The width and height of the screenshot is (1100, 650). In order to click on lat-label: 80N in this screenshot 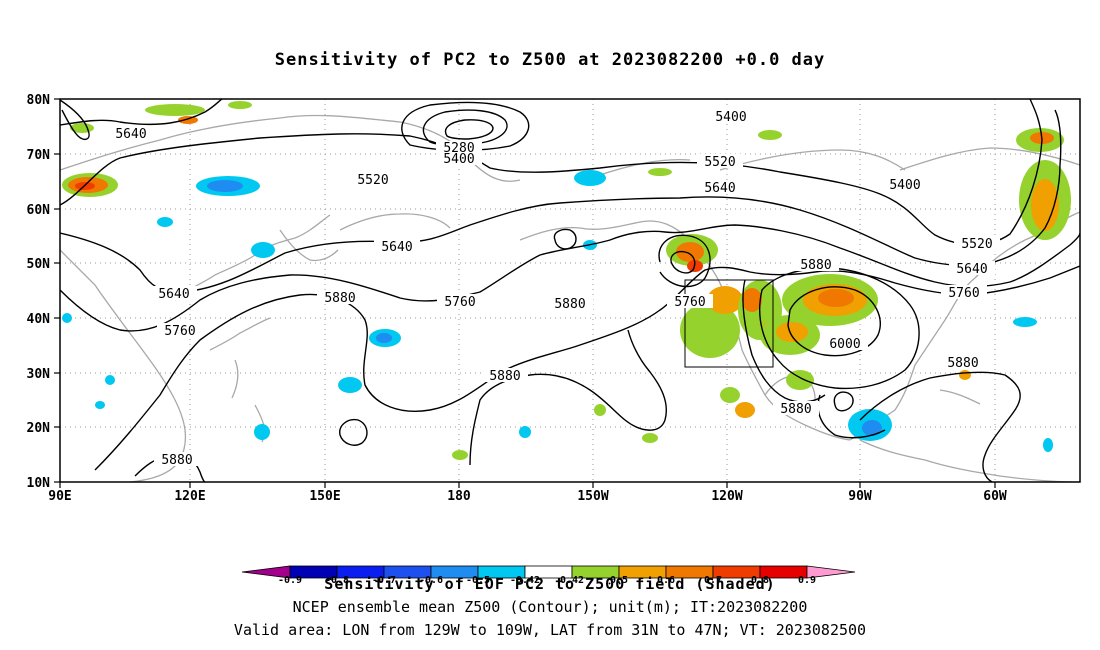, I will do `click(39, 100)`.